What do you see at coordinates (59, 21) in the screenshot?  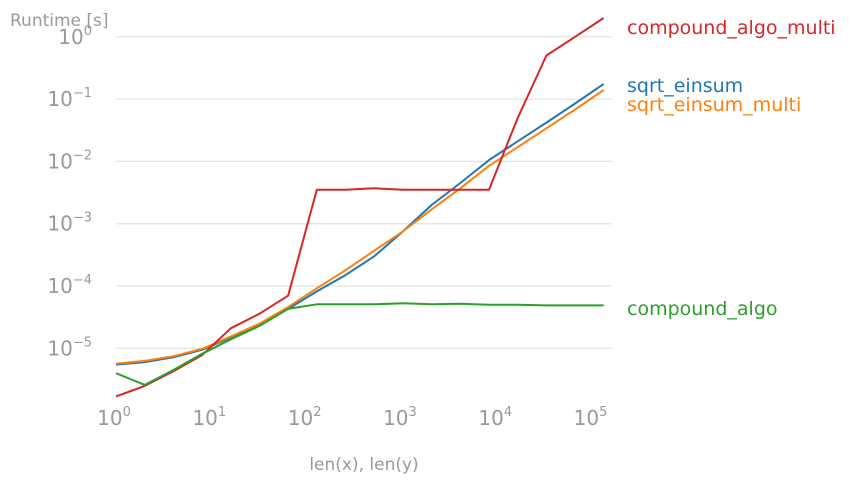 I see `y-axis-label: Runtime [s]` at bounding box center [59, 21].